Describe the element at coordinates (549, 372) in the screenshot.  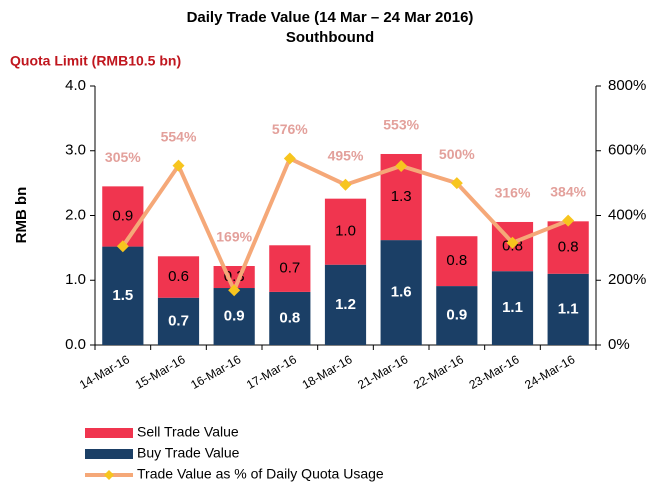
I see `x-tick-label: 24-Mar-16` at that location.